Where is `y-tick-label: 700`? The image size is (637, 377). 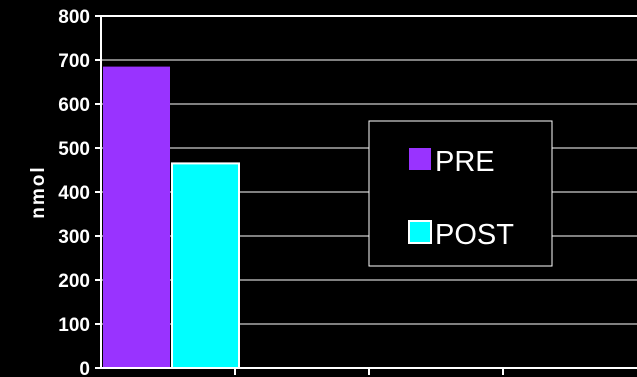 y-tick-label: 700 is located at coordinates (74, 61).